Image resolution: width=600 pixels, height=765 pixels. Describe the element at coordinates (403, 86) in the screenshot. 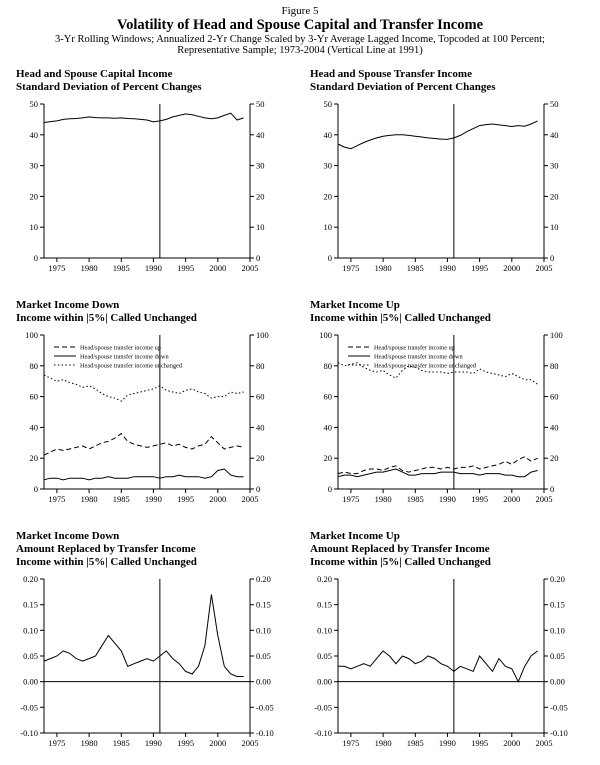

I see `chart-title-line: Standard Deviation of Percent Changes` at that location.